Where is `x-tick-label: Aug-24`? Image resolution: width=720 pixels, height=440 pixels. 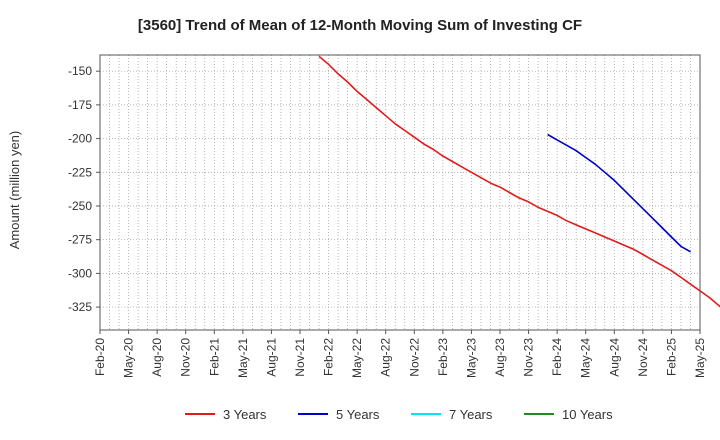 x-tick-label: Aug-24 is located at coordinates (614, 357).